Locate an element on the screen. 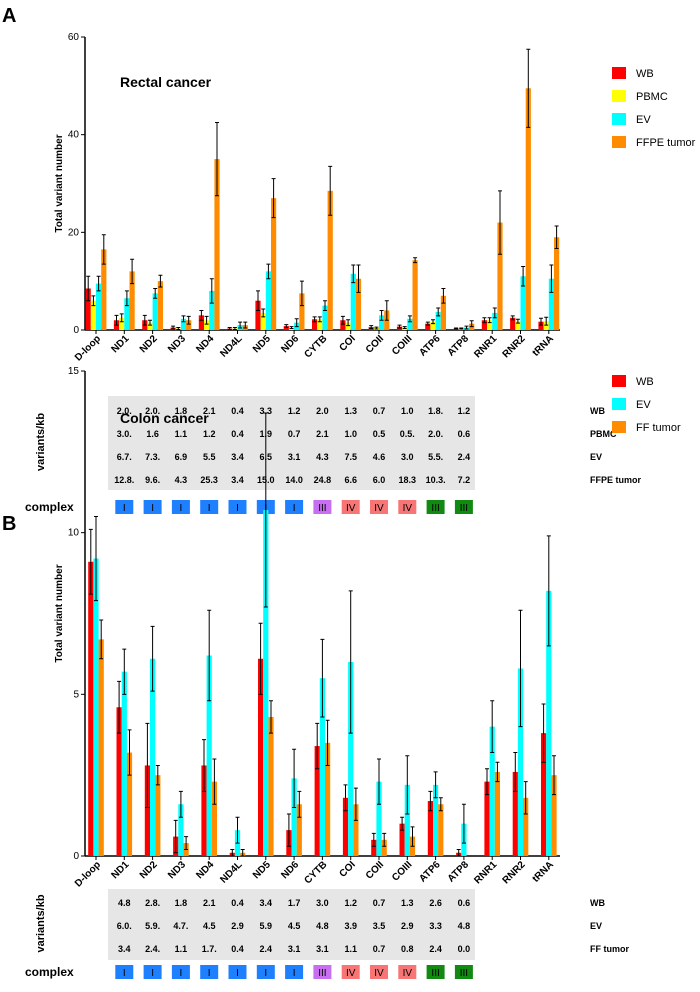 Image resolution: width=700 pixels, height=992 pixels. panel-a-table-cell: 6.7. is located at coordinates (124, 457).